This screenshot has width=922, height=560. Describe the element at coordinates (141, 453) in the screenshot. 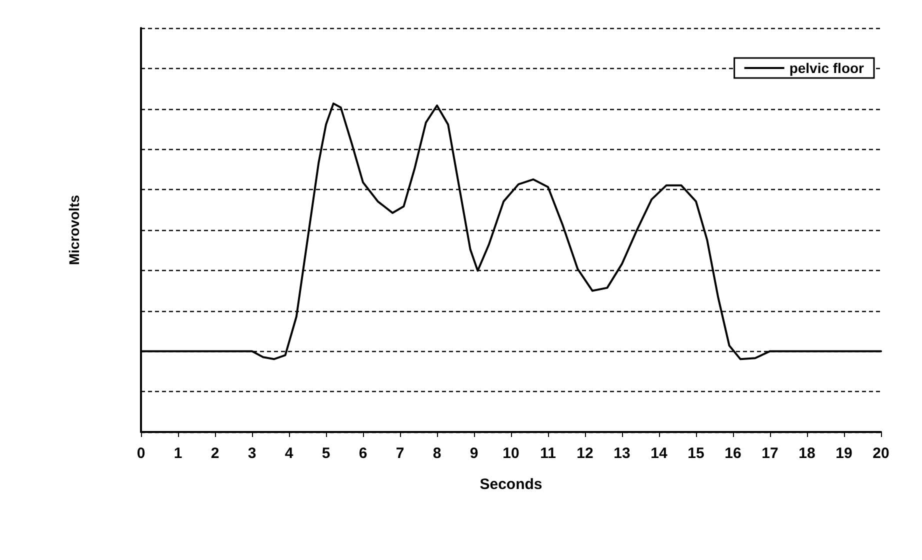

I see `x-tick-label: 0` at that location.